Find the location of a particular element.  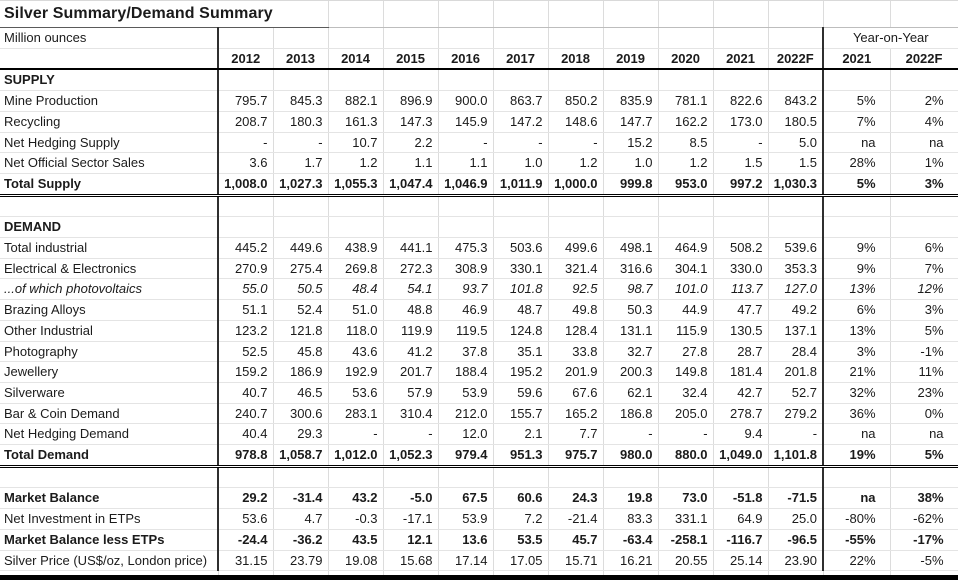

value-cell: 46.9 is located at coordinates (466, 310).